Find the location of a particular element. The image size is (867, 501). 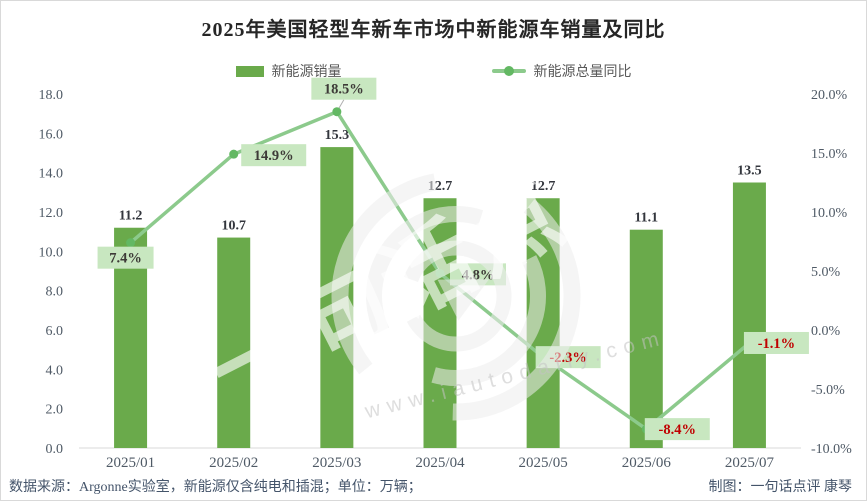

right-axis-tick: 5.0% is located at coordinates (826, 272).